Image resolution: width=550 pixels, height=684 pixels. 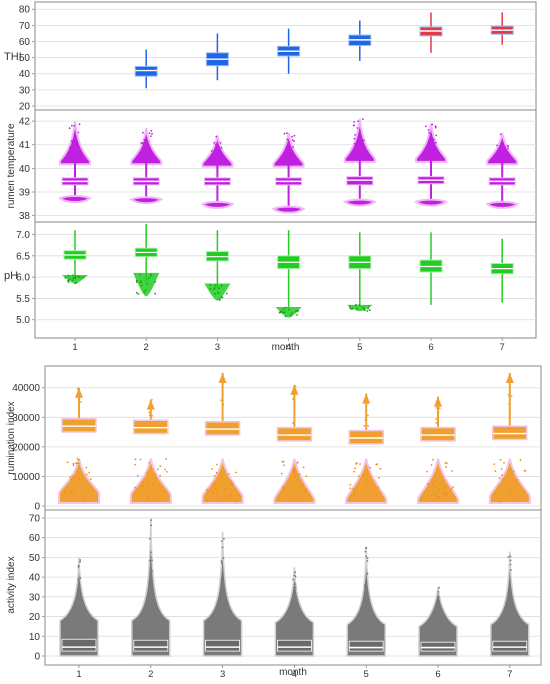 I want to click on outlier-cluster, so click(x=288, y=312).